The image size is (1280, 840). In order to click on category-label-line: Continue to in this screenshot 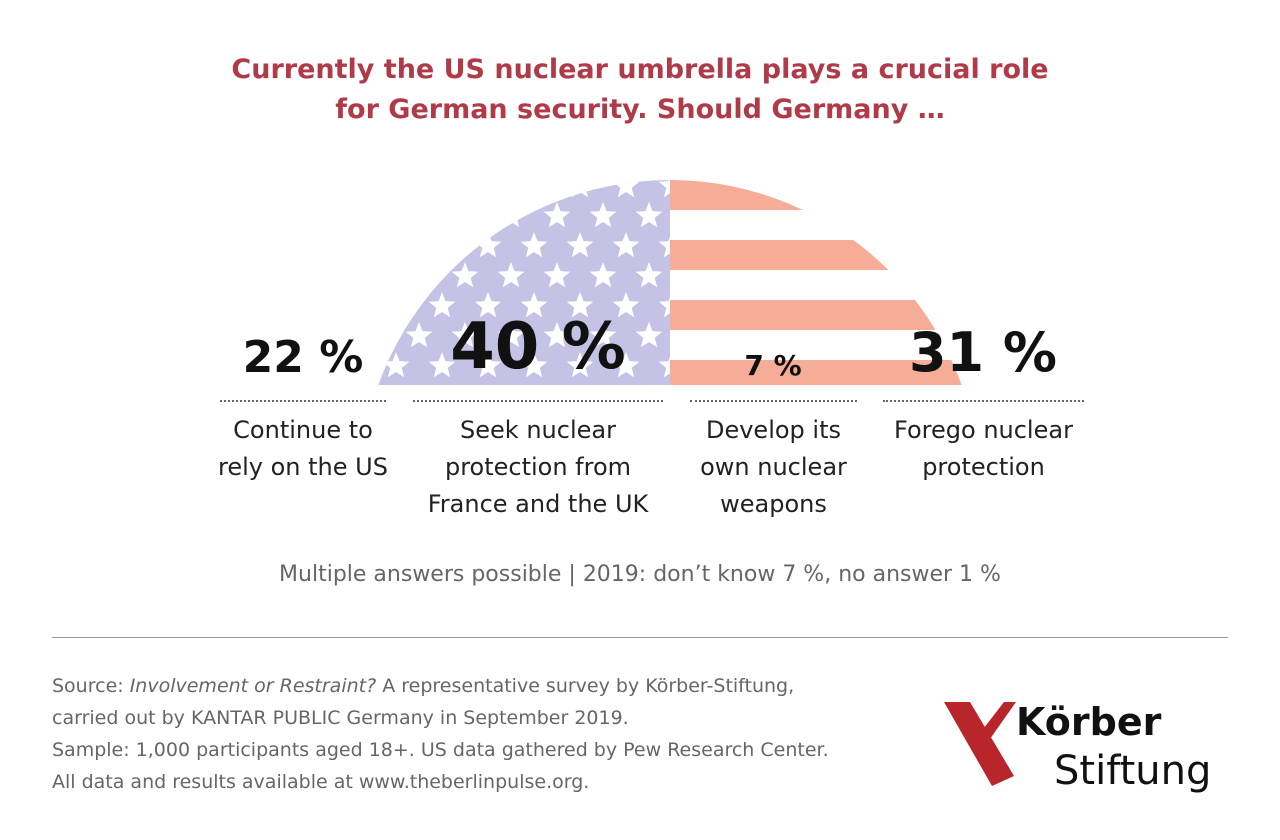, I will do `click(303, 430)`.